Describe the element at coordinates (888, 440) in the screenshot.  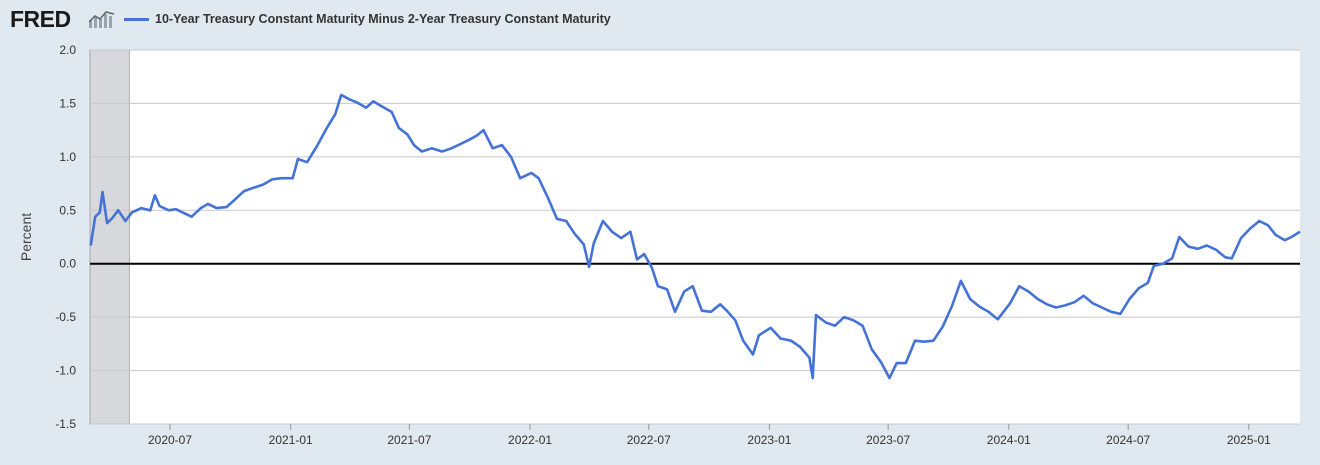
I see `x-tick-label: 2023-07` at that location.